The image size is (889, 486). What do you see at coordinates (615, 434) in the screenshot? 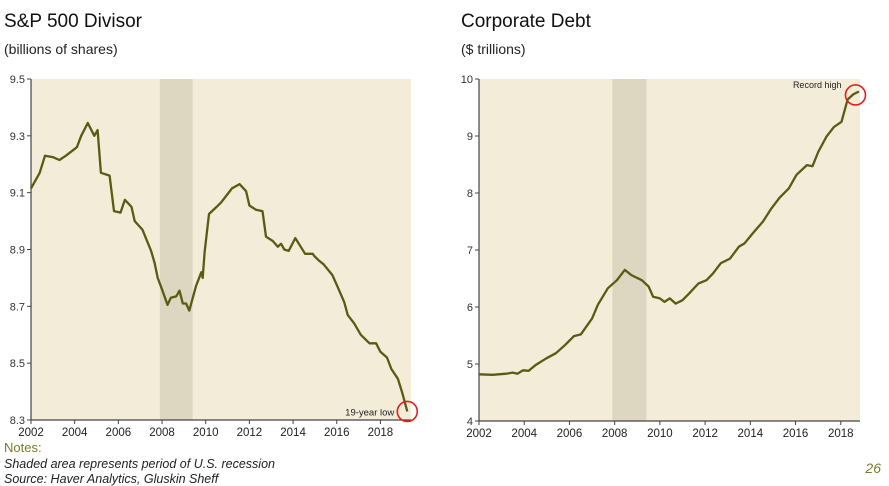
I see `right-x-tick-label: 2008` at bounding box center [615, 434].